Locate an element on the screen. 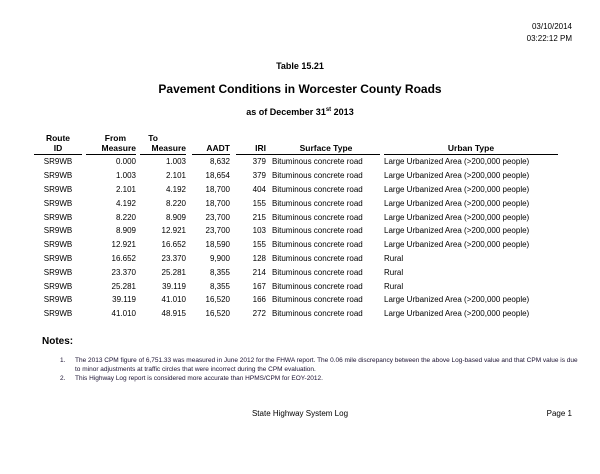 The height and width of the screenshot is (474, 600). col-to-measure: To Measure is located at coordinates (163, 144).